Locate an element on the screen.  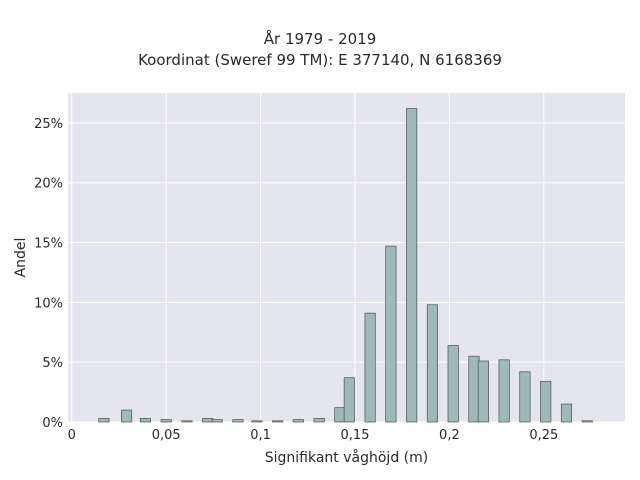
y-tick-labels: 0% 5% 10% 15% 20% 25% is located at coordinates (48, 274).